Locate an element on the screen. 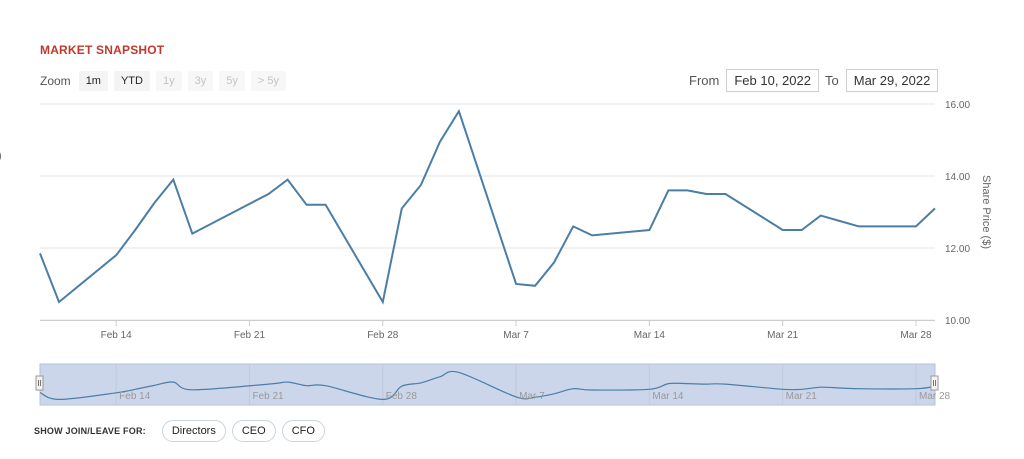 Image resolution: width=1024 pixels, height=459 pixels. y-axis-title: Share Price ($) is located at coordinates (986, 212).